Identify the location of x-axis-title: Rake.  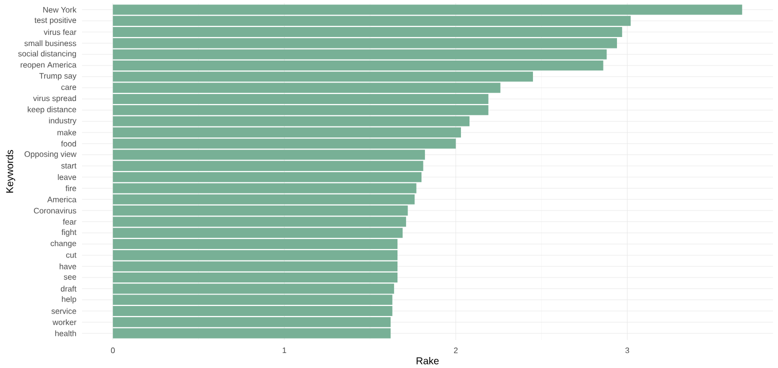
(427, 360).